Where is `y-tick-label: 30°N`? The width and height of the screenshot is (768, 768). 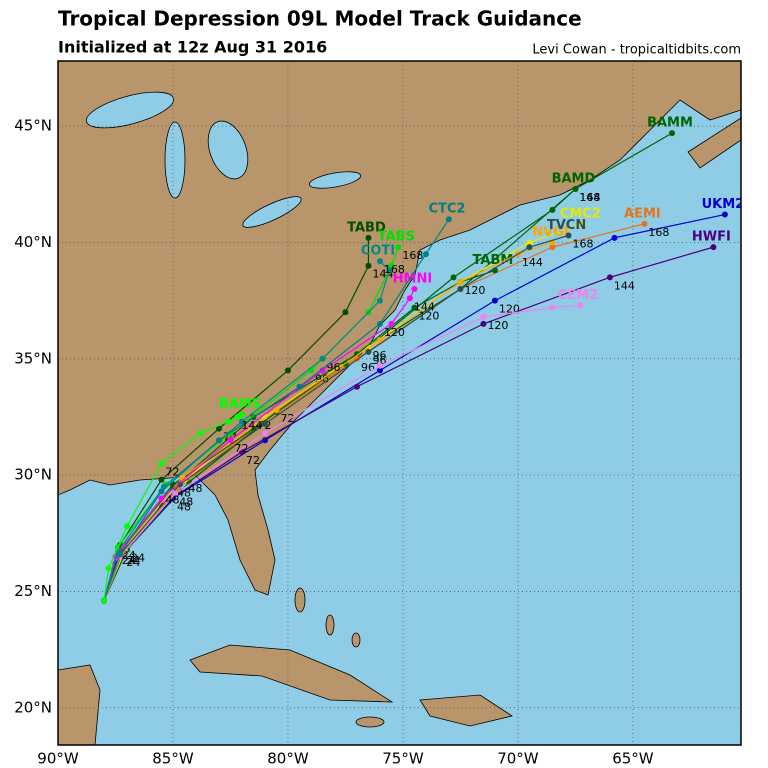 y-tick-label: 30°N is located at coordinates (33, 475).